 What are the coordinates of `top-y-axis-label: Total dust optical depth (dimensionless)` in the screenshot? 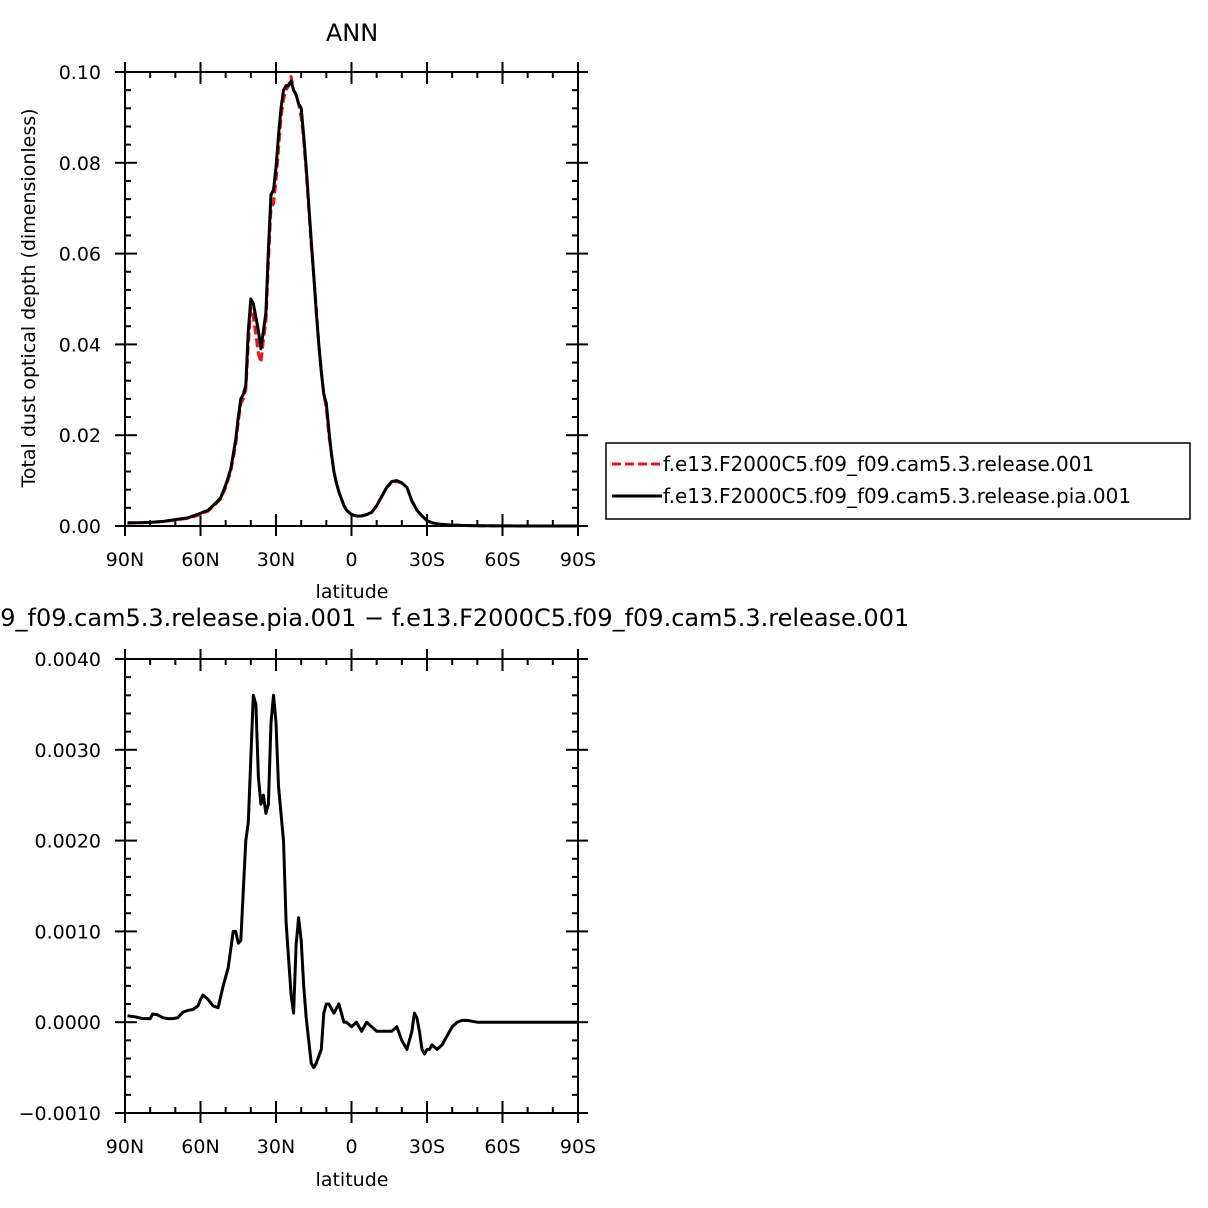 It's located at (29, 298).